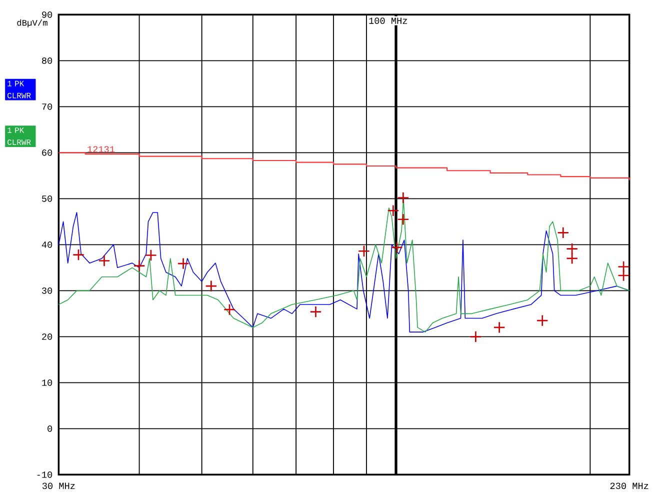 The width and height of the screenshot is (658, 494). Describe the element at coordinates (629, 486) in the screenshot. I see `x-tick-label: 230 MHz` at that location.